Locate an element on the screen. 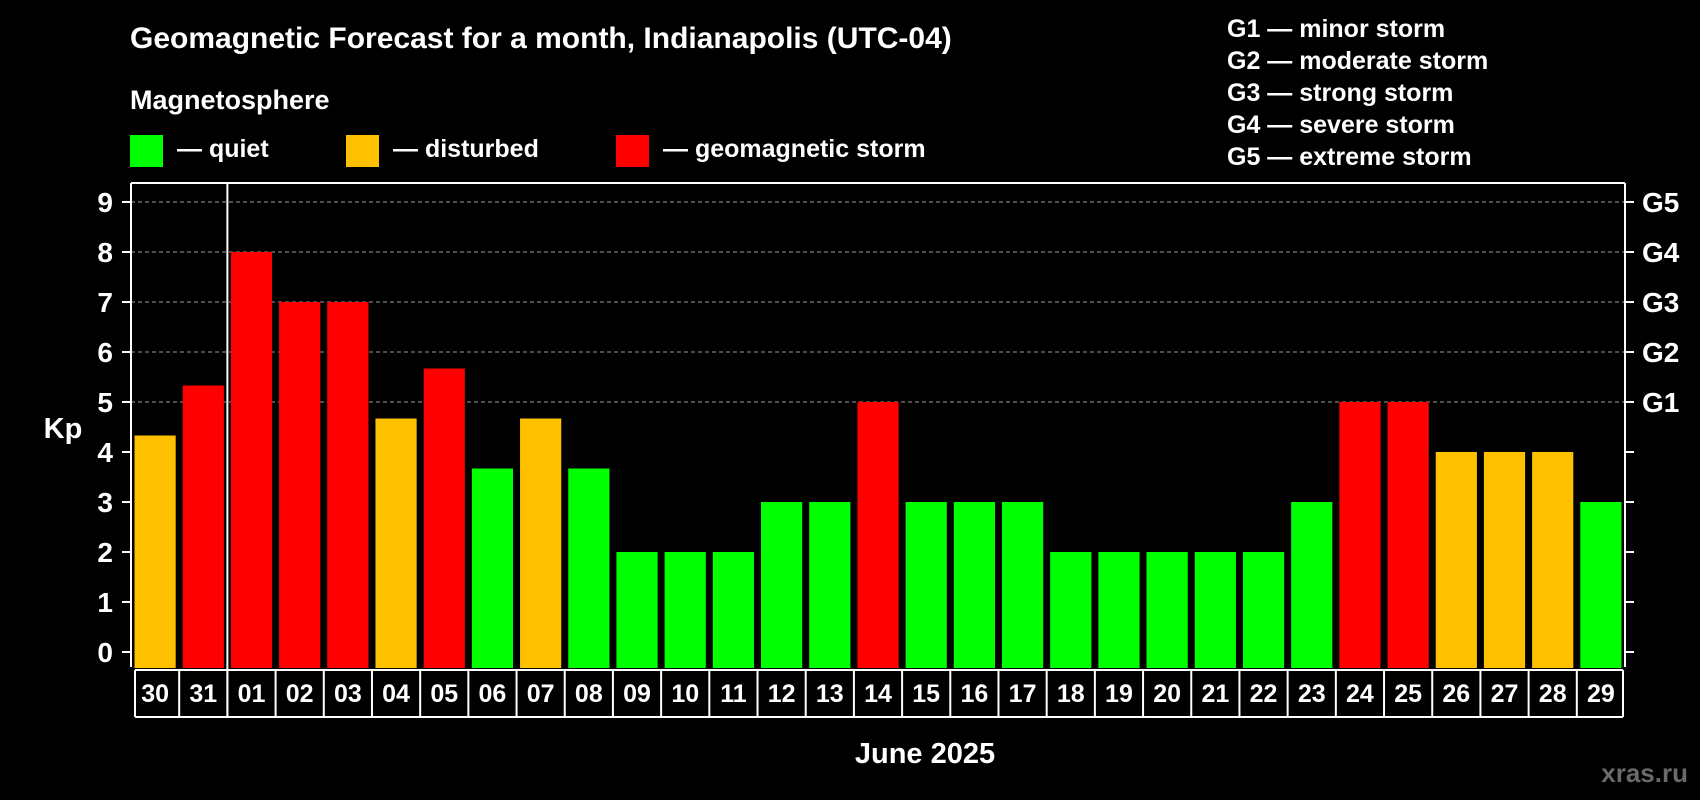  y-tick-label: 4 is located at coordinates (105, 452).